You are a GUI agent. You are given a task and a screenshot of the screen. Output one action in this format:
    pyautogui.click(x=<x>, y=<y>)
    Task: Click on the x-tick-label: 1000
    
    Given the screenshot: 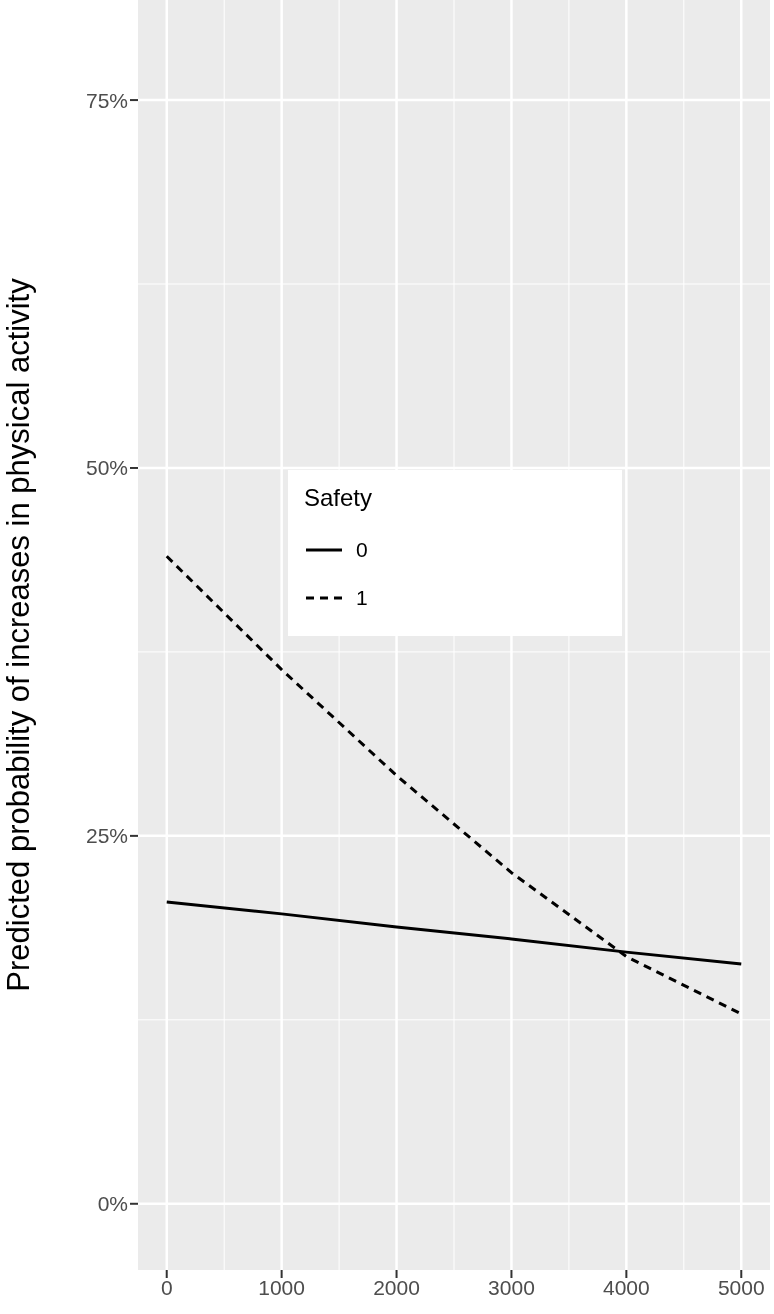 What is the action you would take?
    pyautogui.click(x=281, y=1287)
    